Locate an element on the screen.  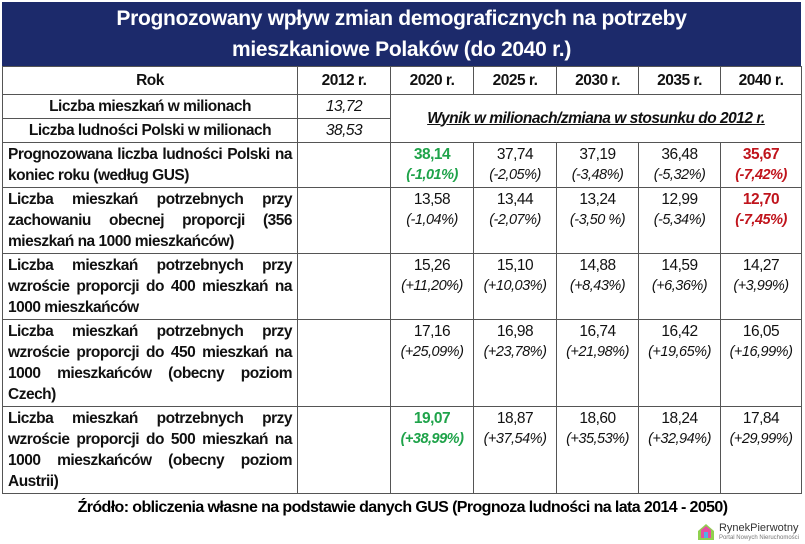
value: 16,98 is located at coordinates (515, 331).